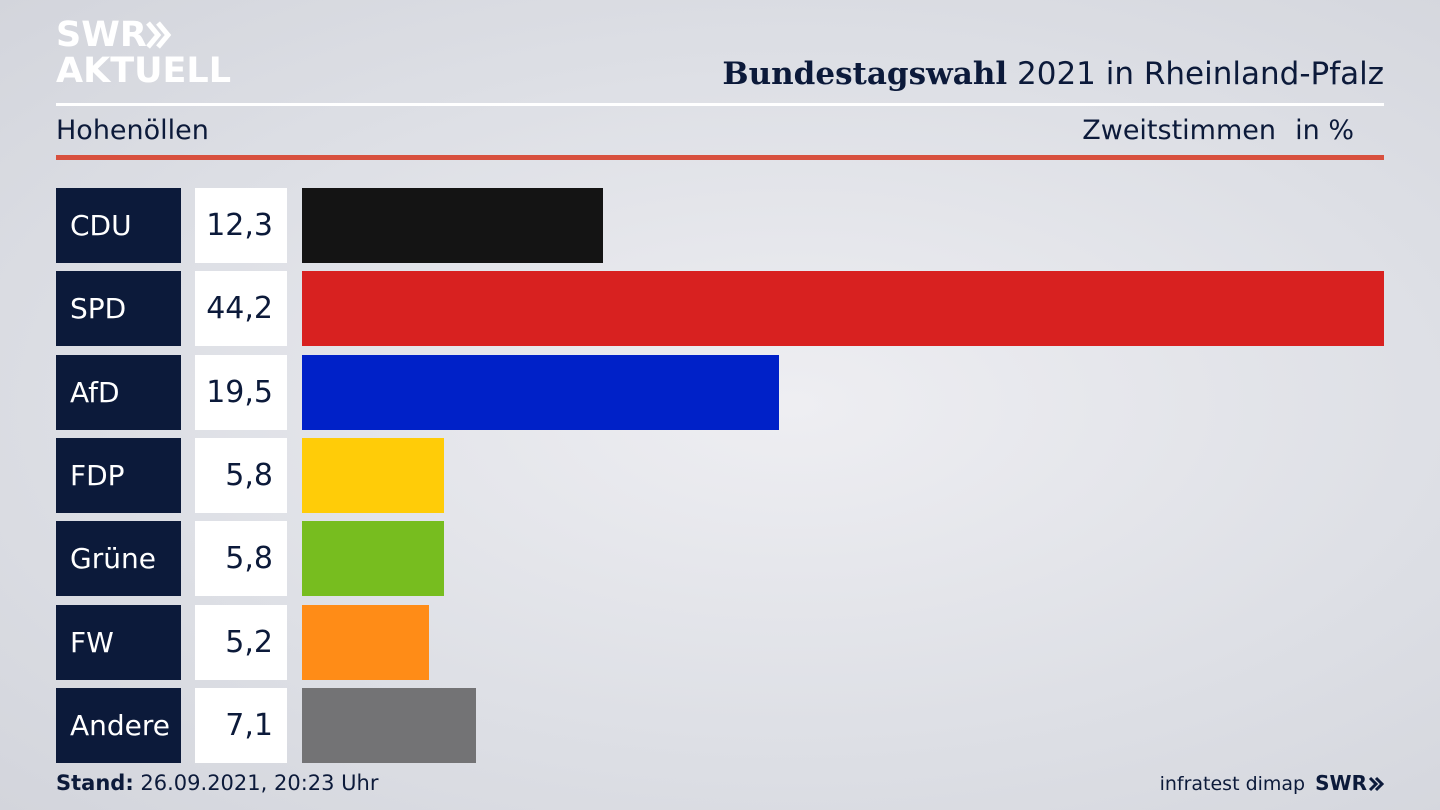 Image resolution: width=1440 pixels, height=810 pixels. Describe the element at coordinates (720, 559) in the screenshot. I see `bar-row-grüne: Grüne 5,8` at that location.